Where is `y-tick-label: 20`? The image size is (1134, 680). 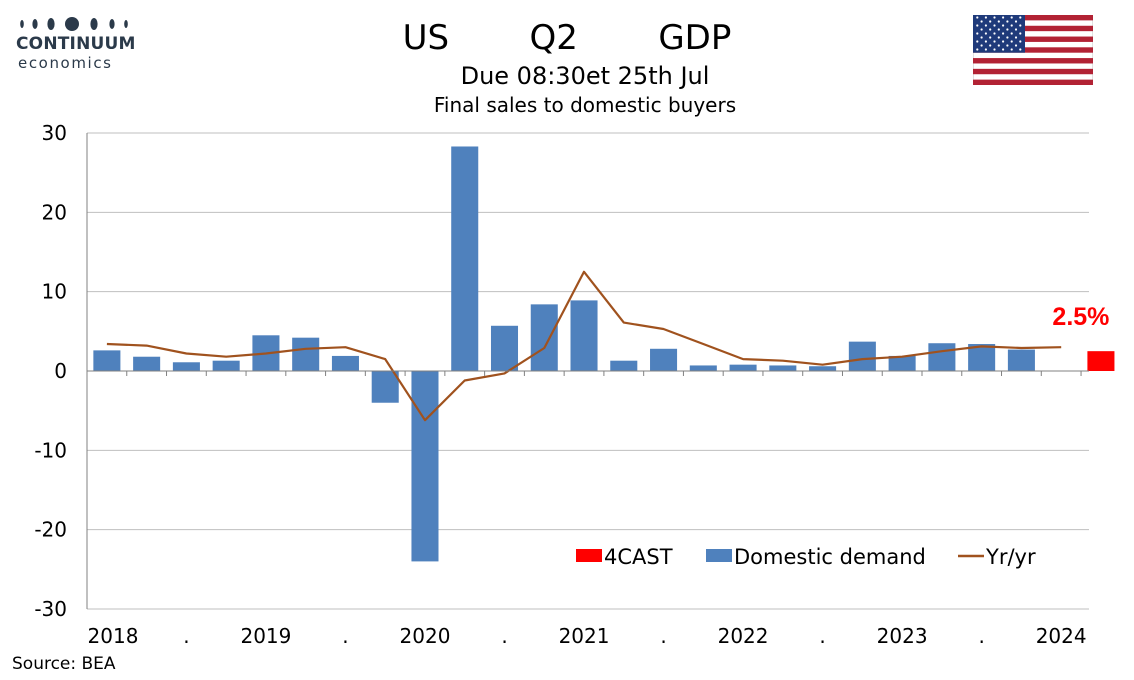
y-tick-label: 20 is located at coordinates (54, 212).